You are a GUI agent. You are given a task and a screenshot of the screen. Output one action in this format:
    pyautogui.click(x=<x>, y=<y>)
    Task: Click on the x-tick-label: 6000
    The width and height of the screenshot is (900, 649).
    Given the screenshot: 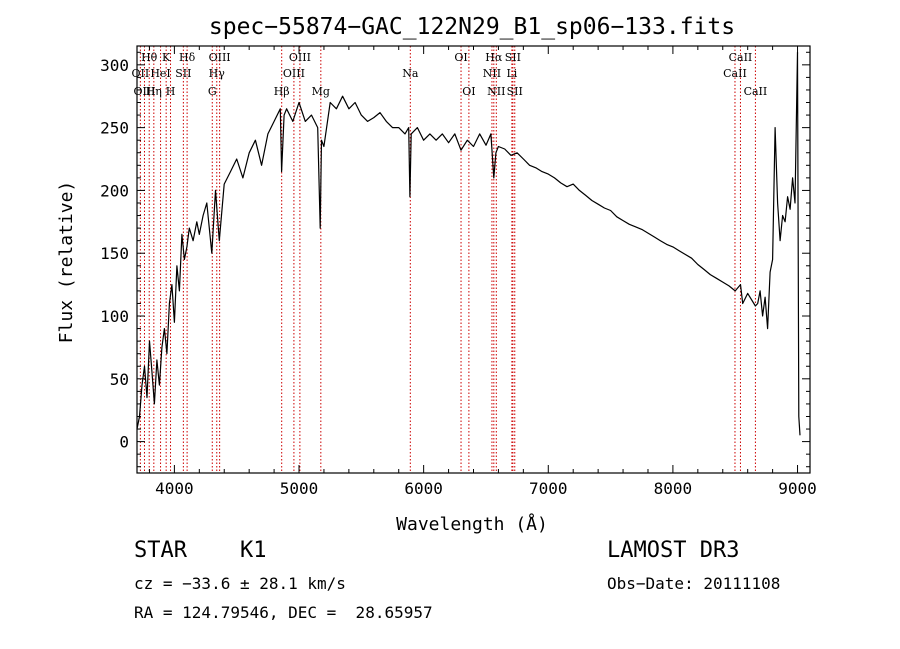 What is the action you would take?
    pyautogui.click(x=423, y=488)
    